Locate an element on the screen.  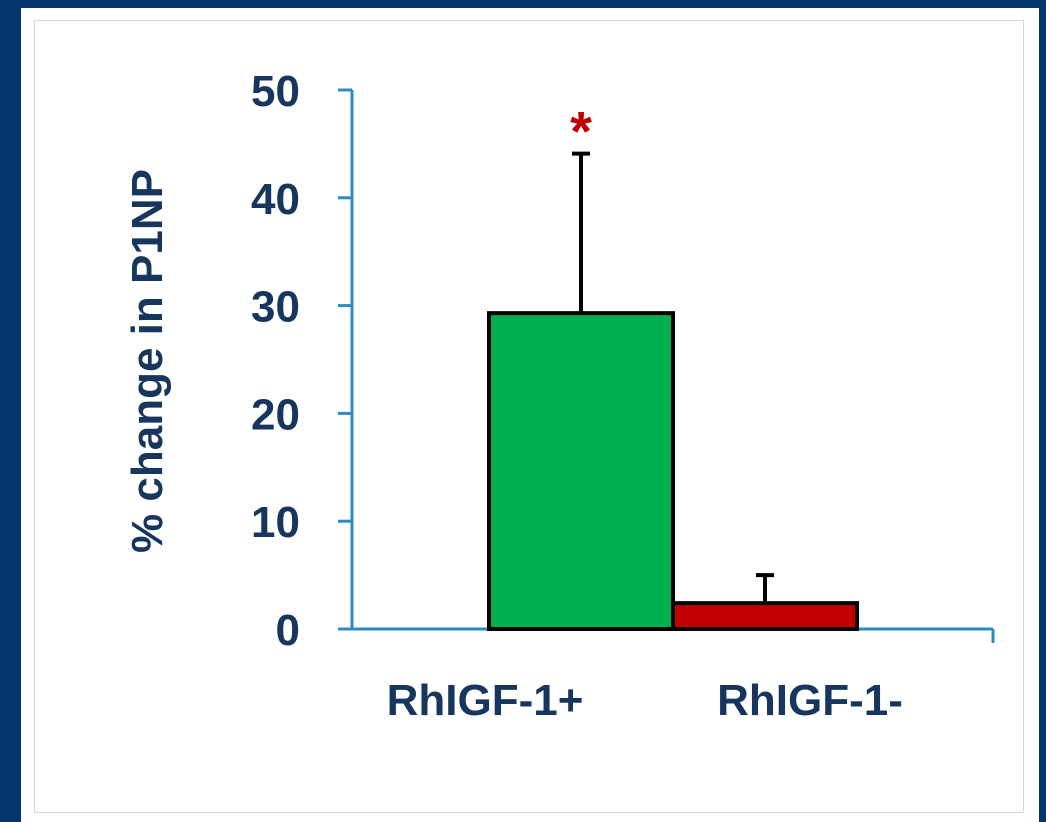
category-label-1: RhIGF-1+ is located at coordinates (485, 700).